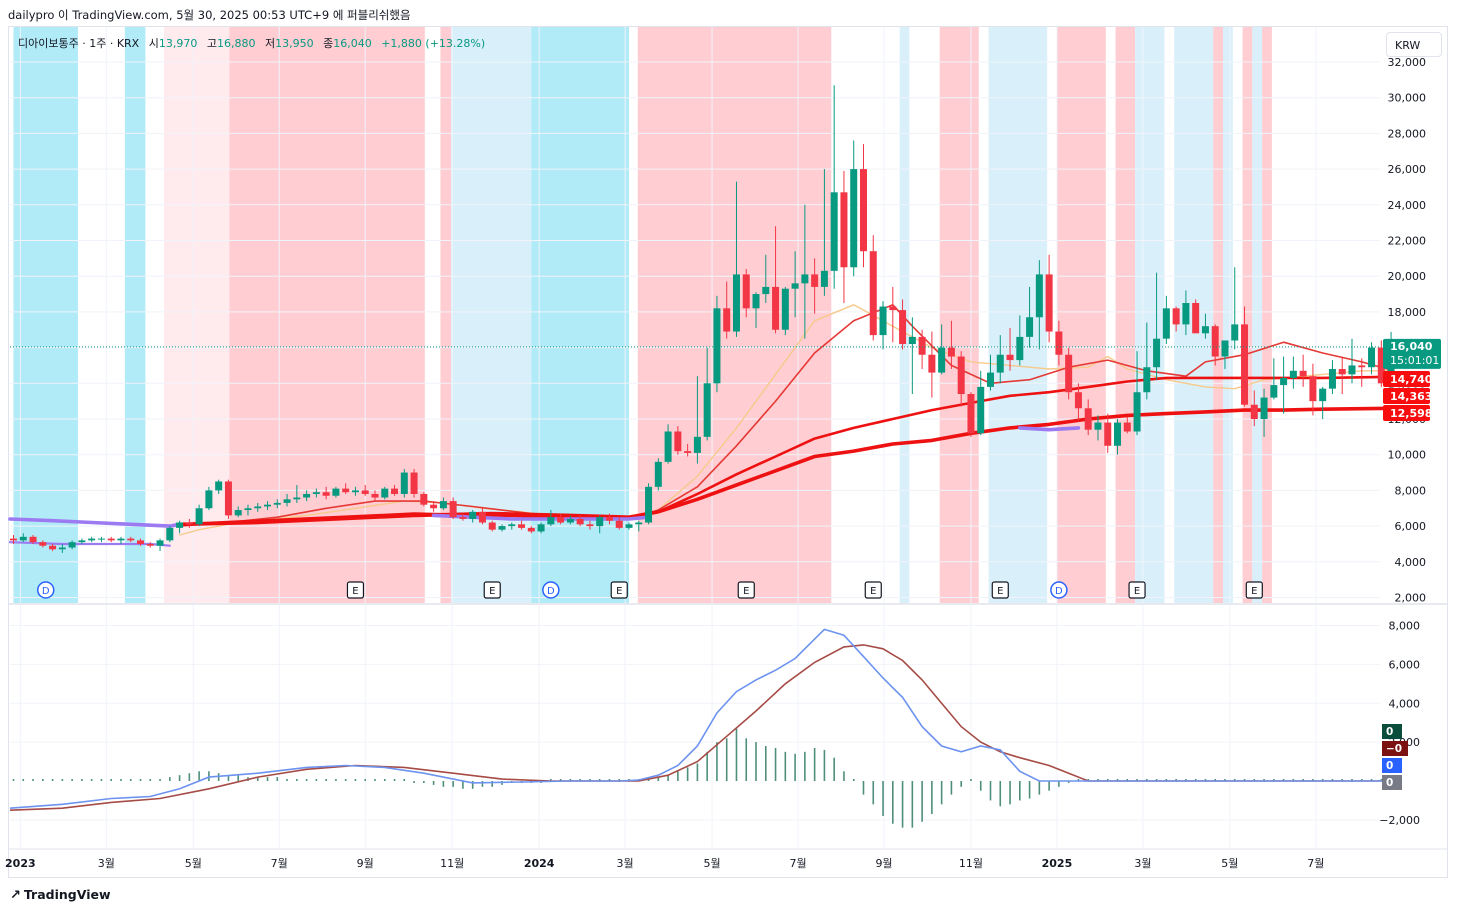  I want to click on currency-selector: KRW, so click(1414, 44).